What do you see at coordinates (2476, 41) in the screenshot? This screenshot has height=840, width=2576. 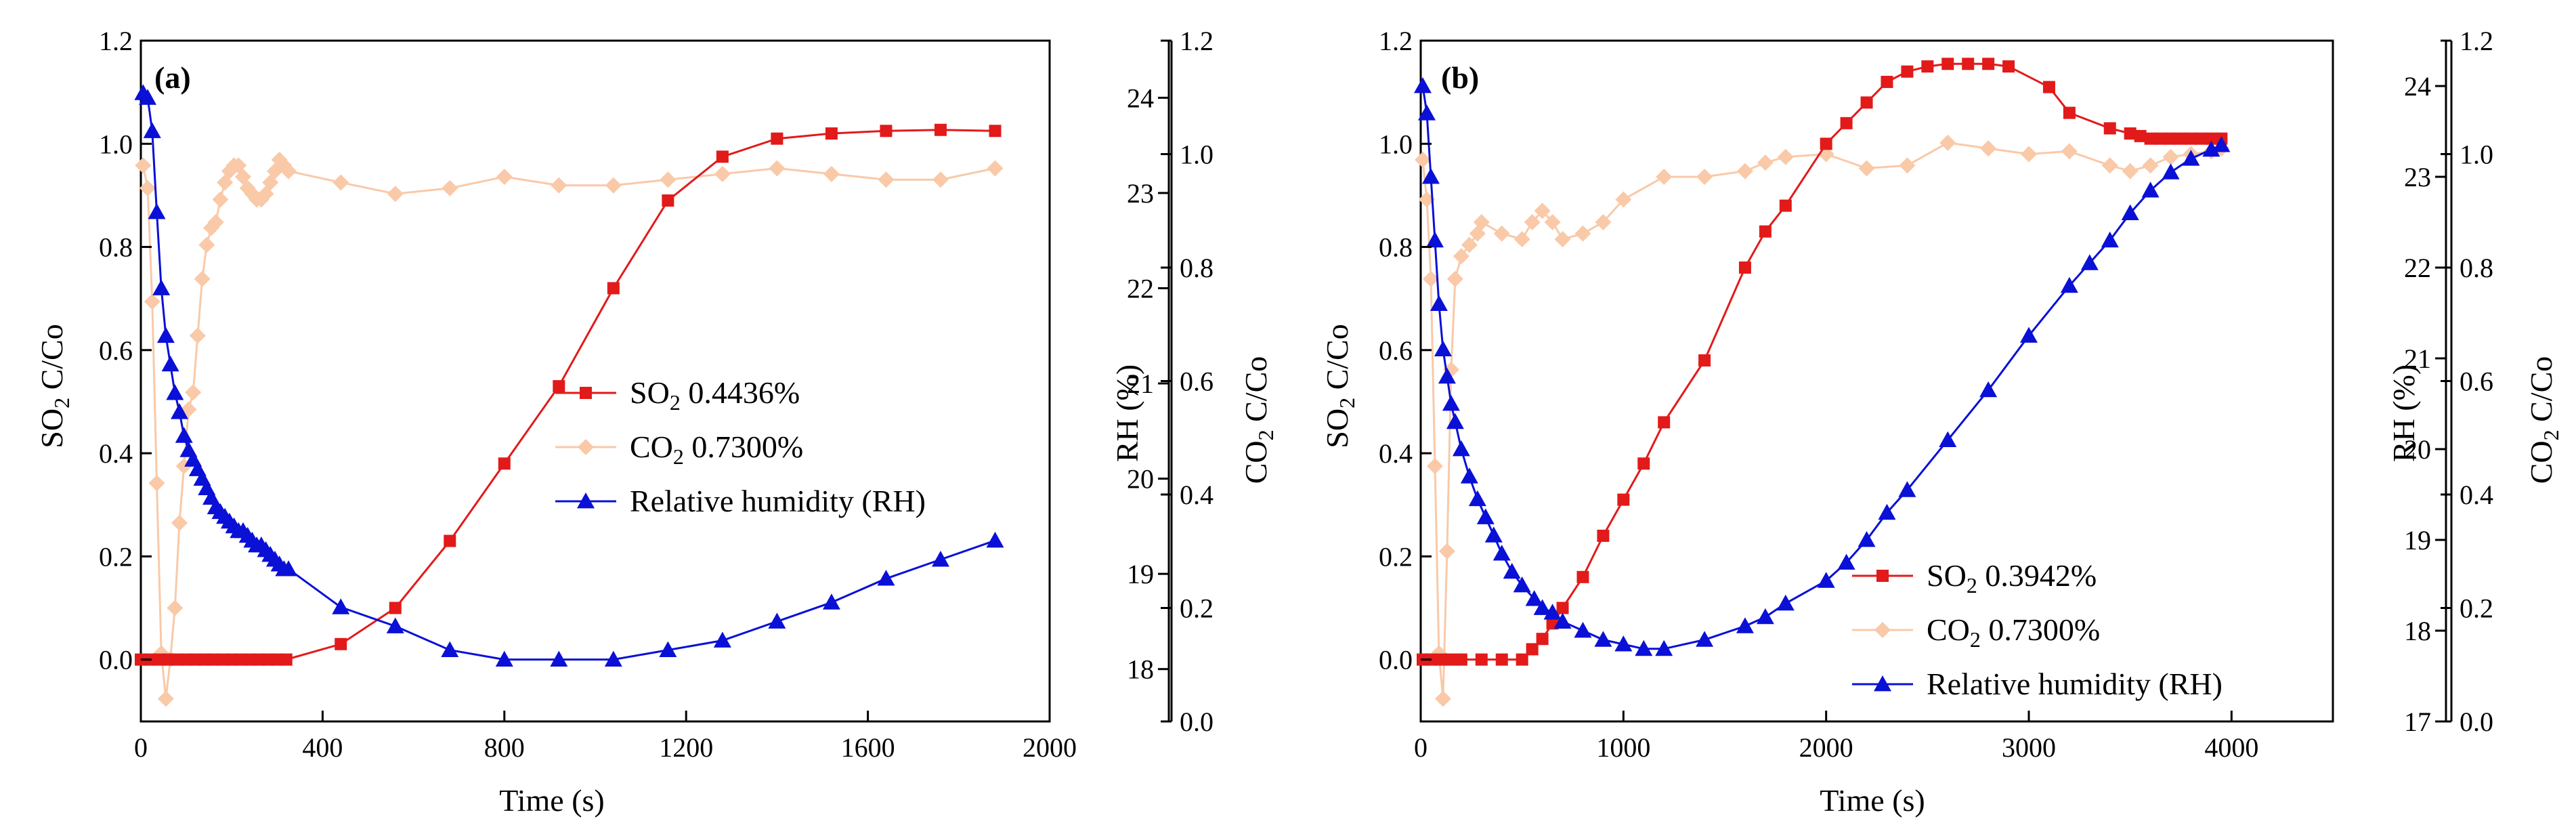 I see `panel-b-co2-tick-label: 1.2` at bounding box center [2476, 41].